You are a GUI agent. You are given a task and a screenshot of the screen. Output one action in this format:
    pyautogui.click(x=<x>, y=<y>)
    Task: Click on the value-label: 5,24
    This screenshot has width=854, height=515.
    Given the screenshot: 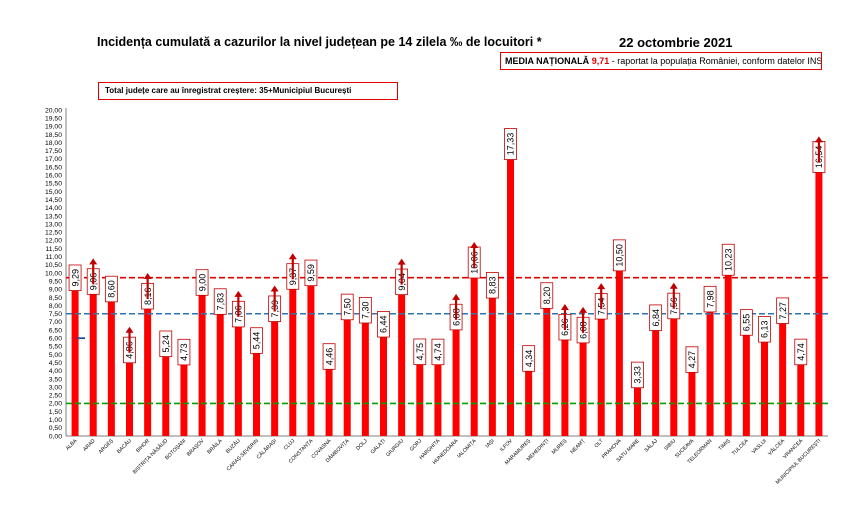 What is the action you would take?
    pyautogui.click(x=166, y=343)
    